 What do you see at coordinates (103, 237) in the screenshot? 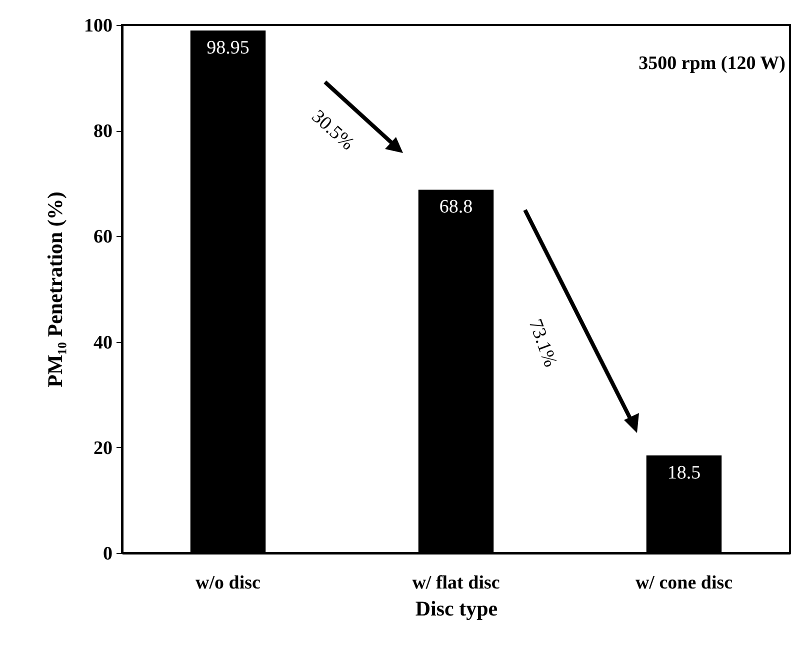
I see `y-tick-label: 60` at bounding box center [103, 237].